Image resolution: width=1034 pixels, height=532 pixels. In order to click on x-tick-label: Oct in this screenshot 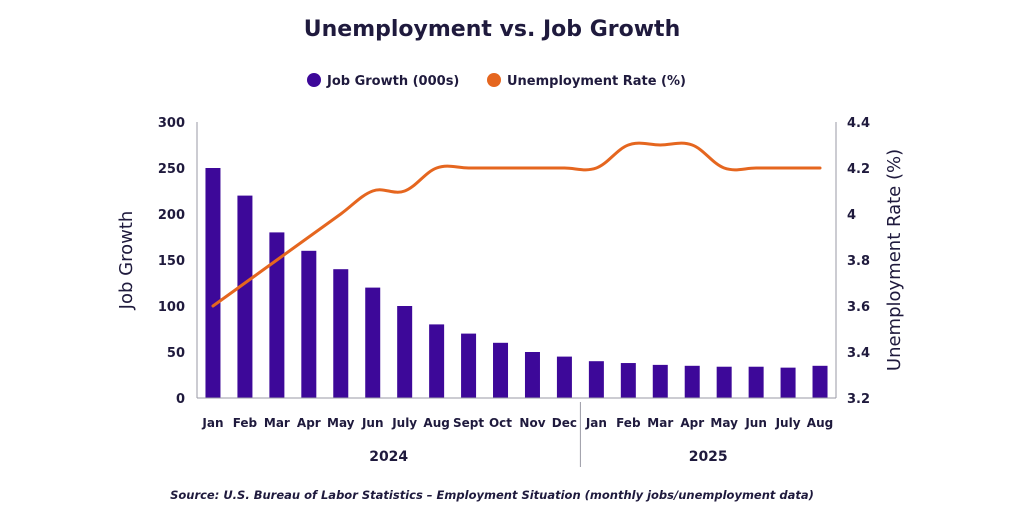, I will do `click(500, 423)`.